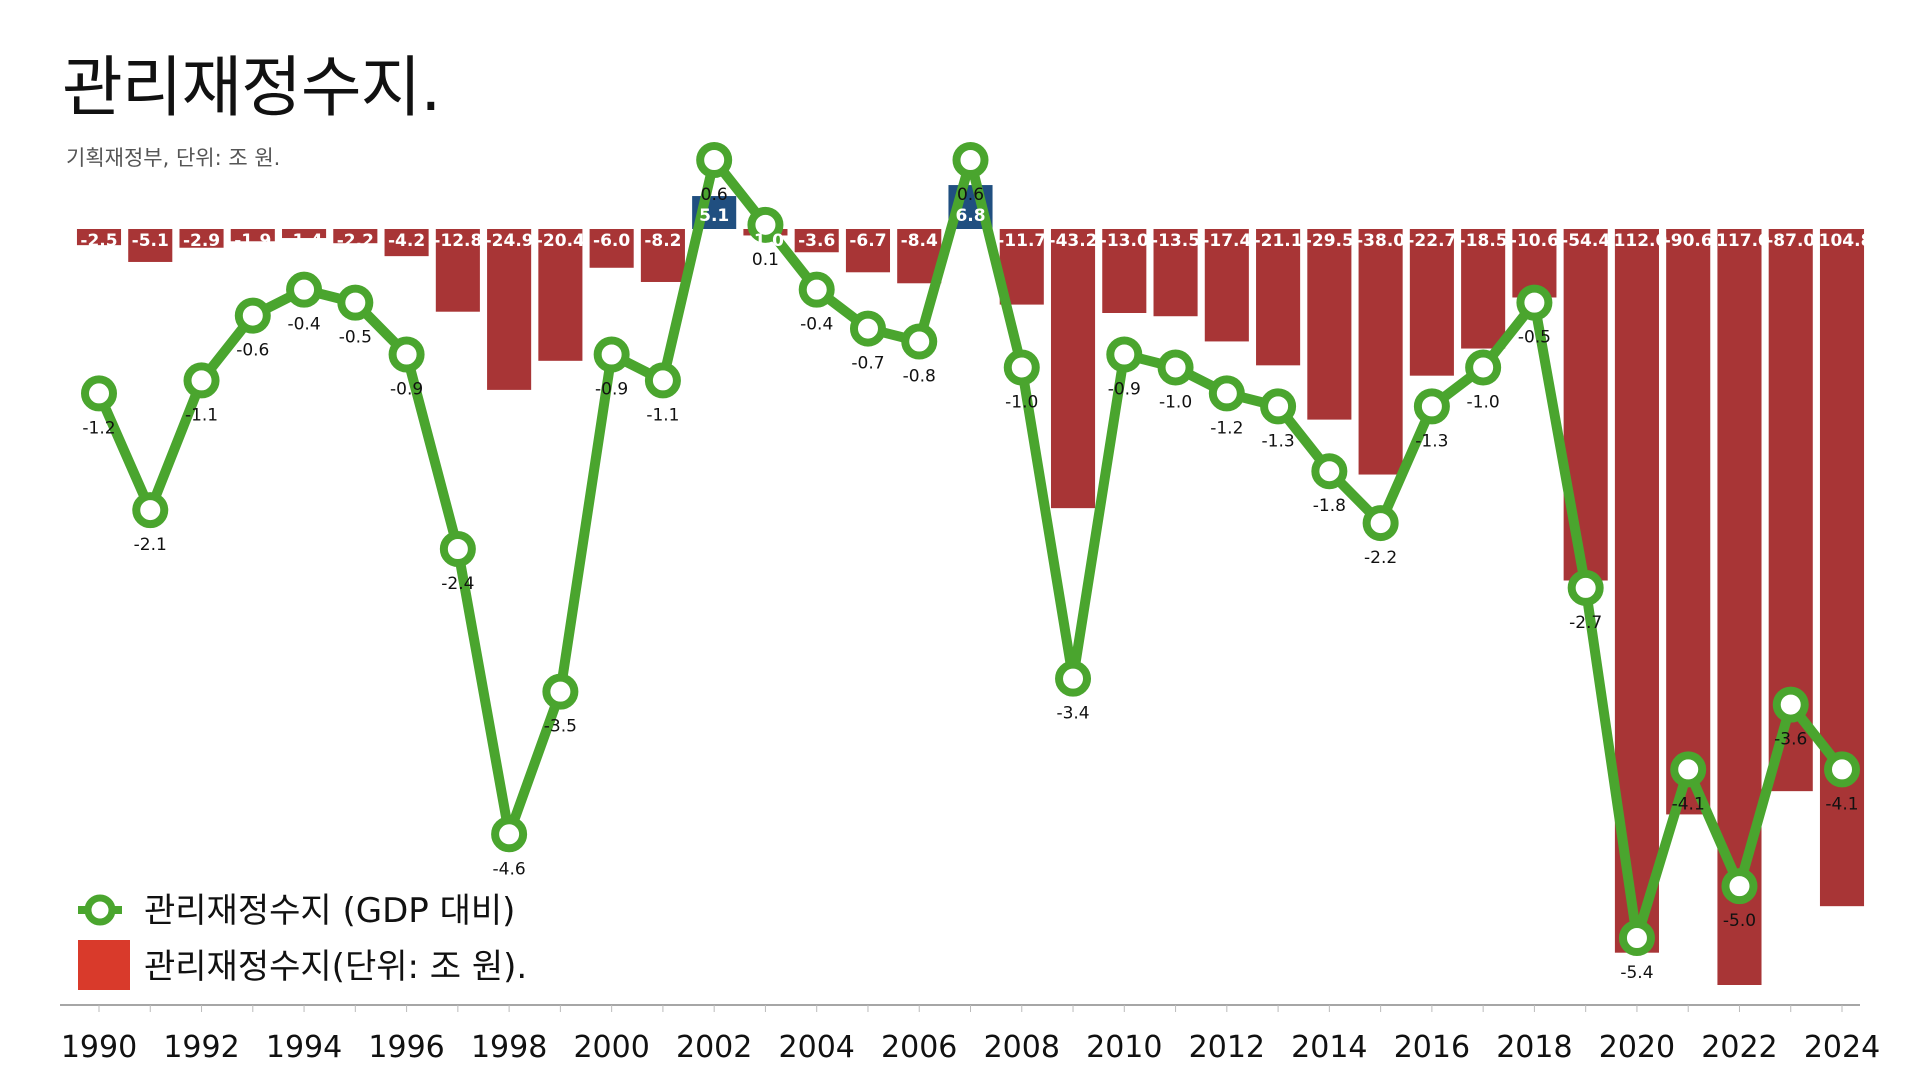 The image size is (1920, 1080). What do you see at coordinates (662, 255) in the screenshot?
I see `bar-2001` at bounding box center [662, 255].